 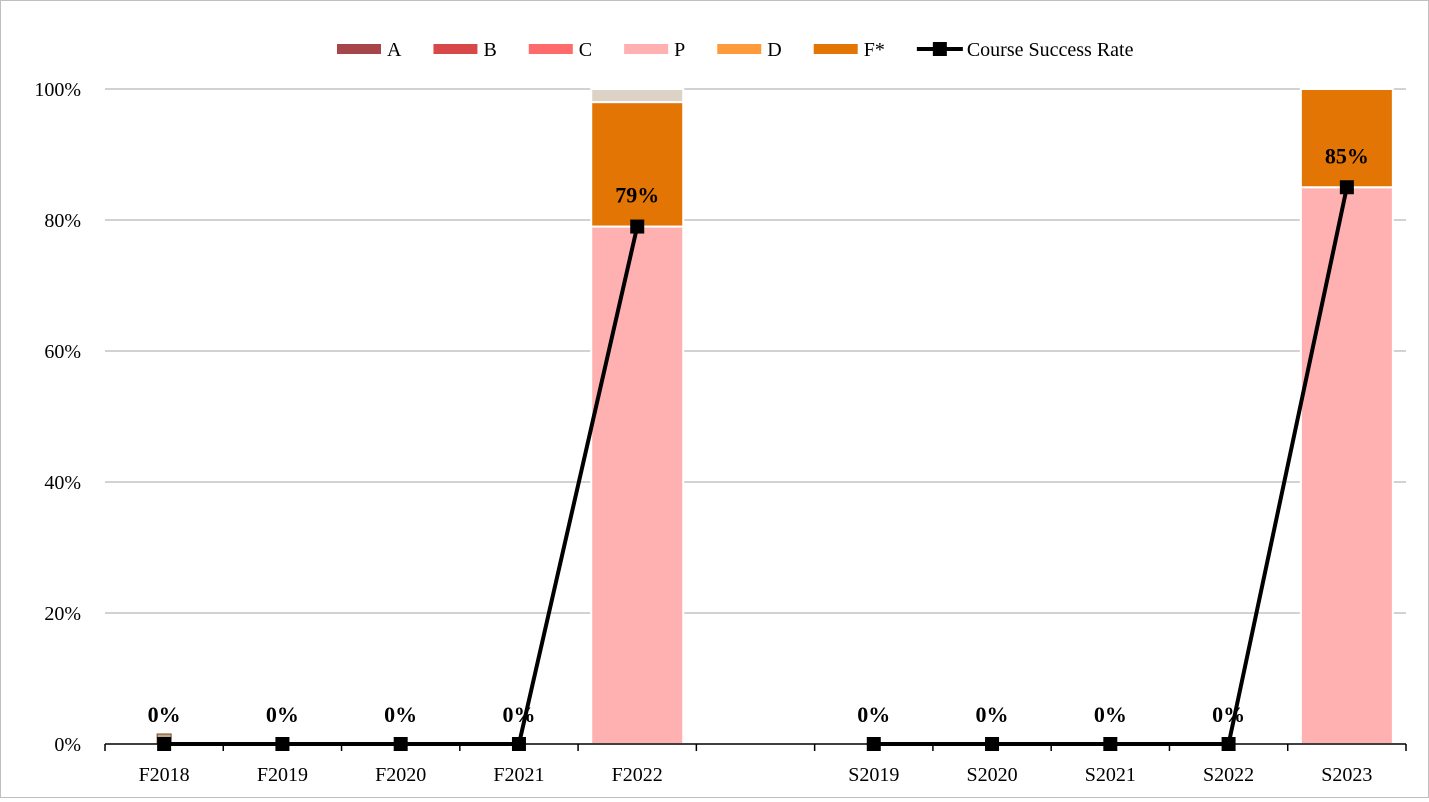 What do you see at coordinates (679, 50) in the screenshot?
I see `legend-label: P` at bounding box center [679, 50].